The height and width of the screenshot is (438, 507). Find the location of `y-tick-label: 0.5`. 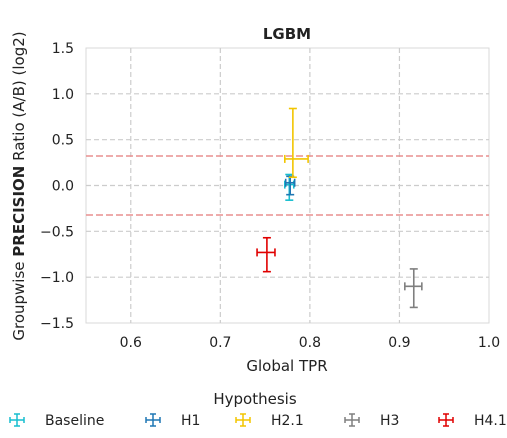

y-tick-label: 0.5 is located at coordinates (63, 141).